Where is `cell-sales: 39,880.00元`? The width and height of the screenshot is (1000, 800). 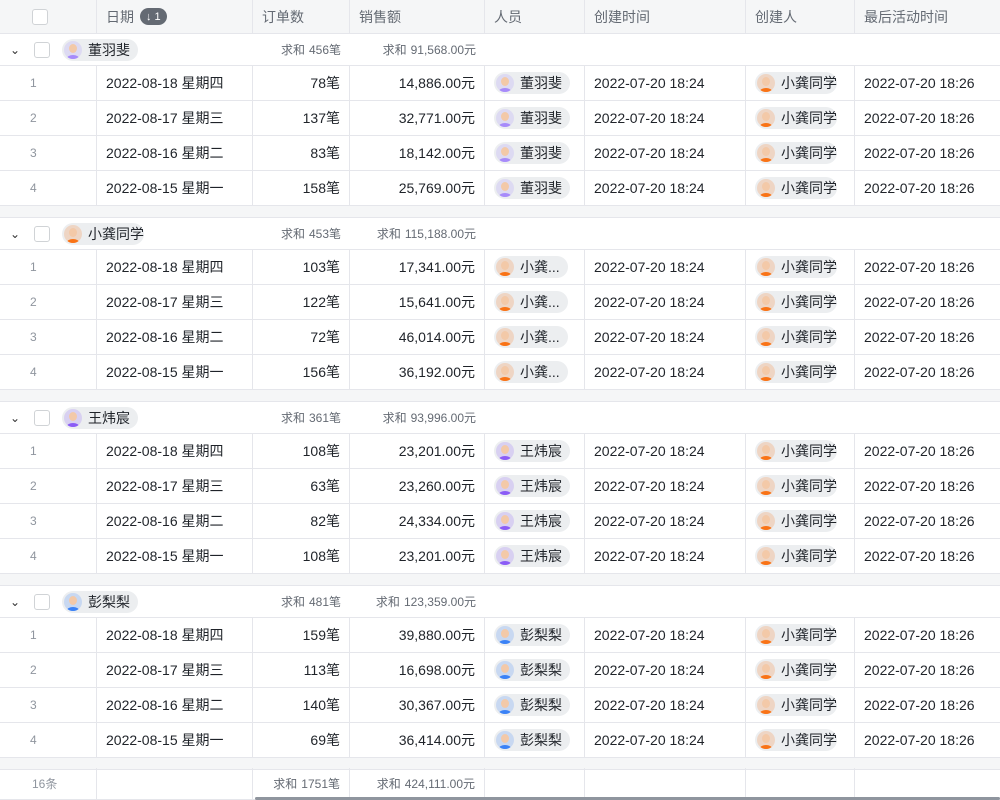
cell-sales: 39,880.00元 is located at coordinates (417, 635).